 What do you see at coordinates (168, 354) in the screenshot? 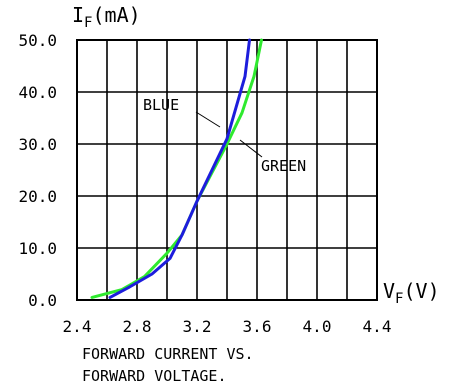
I see `caption-line-1: FORWARD CURRENT VS.` at bounding box center [168, 354].